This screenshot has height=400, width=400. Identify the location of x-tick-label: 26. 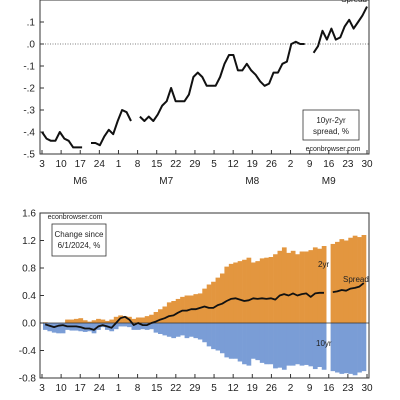
(272, 164).